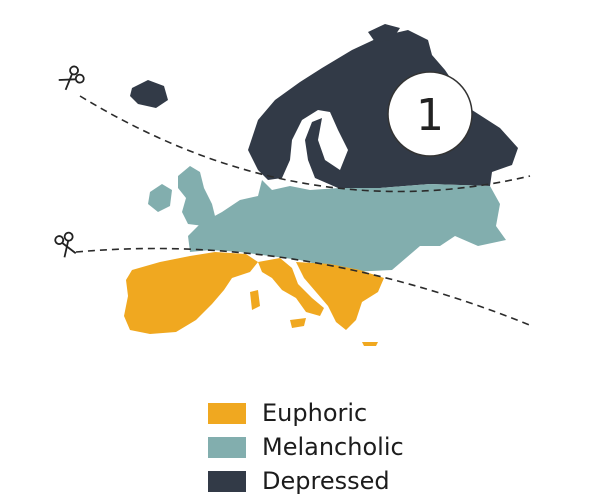  What do you see at coordinates (327, 219) in the screenshot?
I see `region-melancholic` at bounding box center [327, 219].